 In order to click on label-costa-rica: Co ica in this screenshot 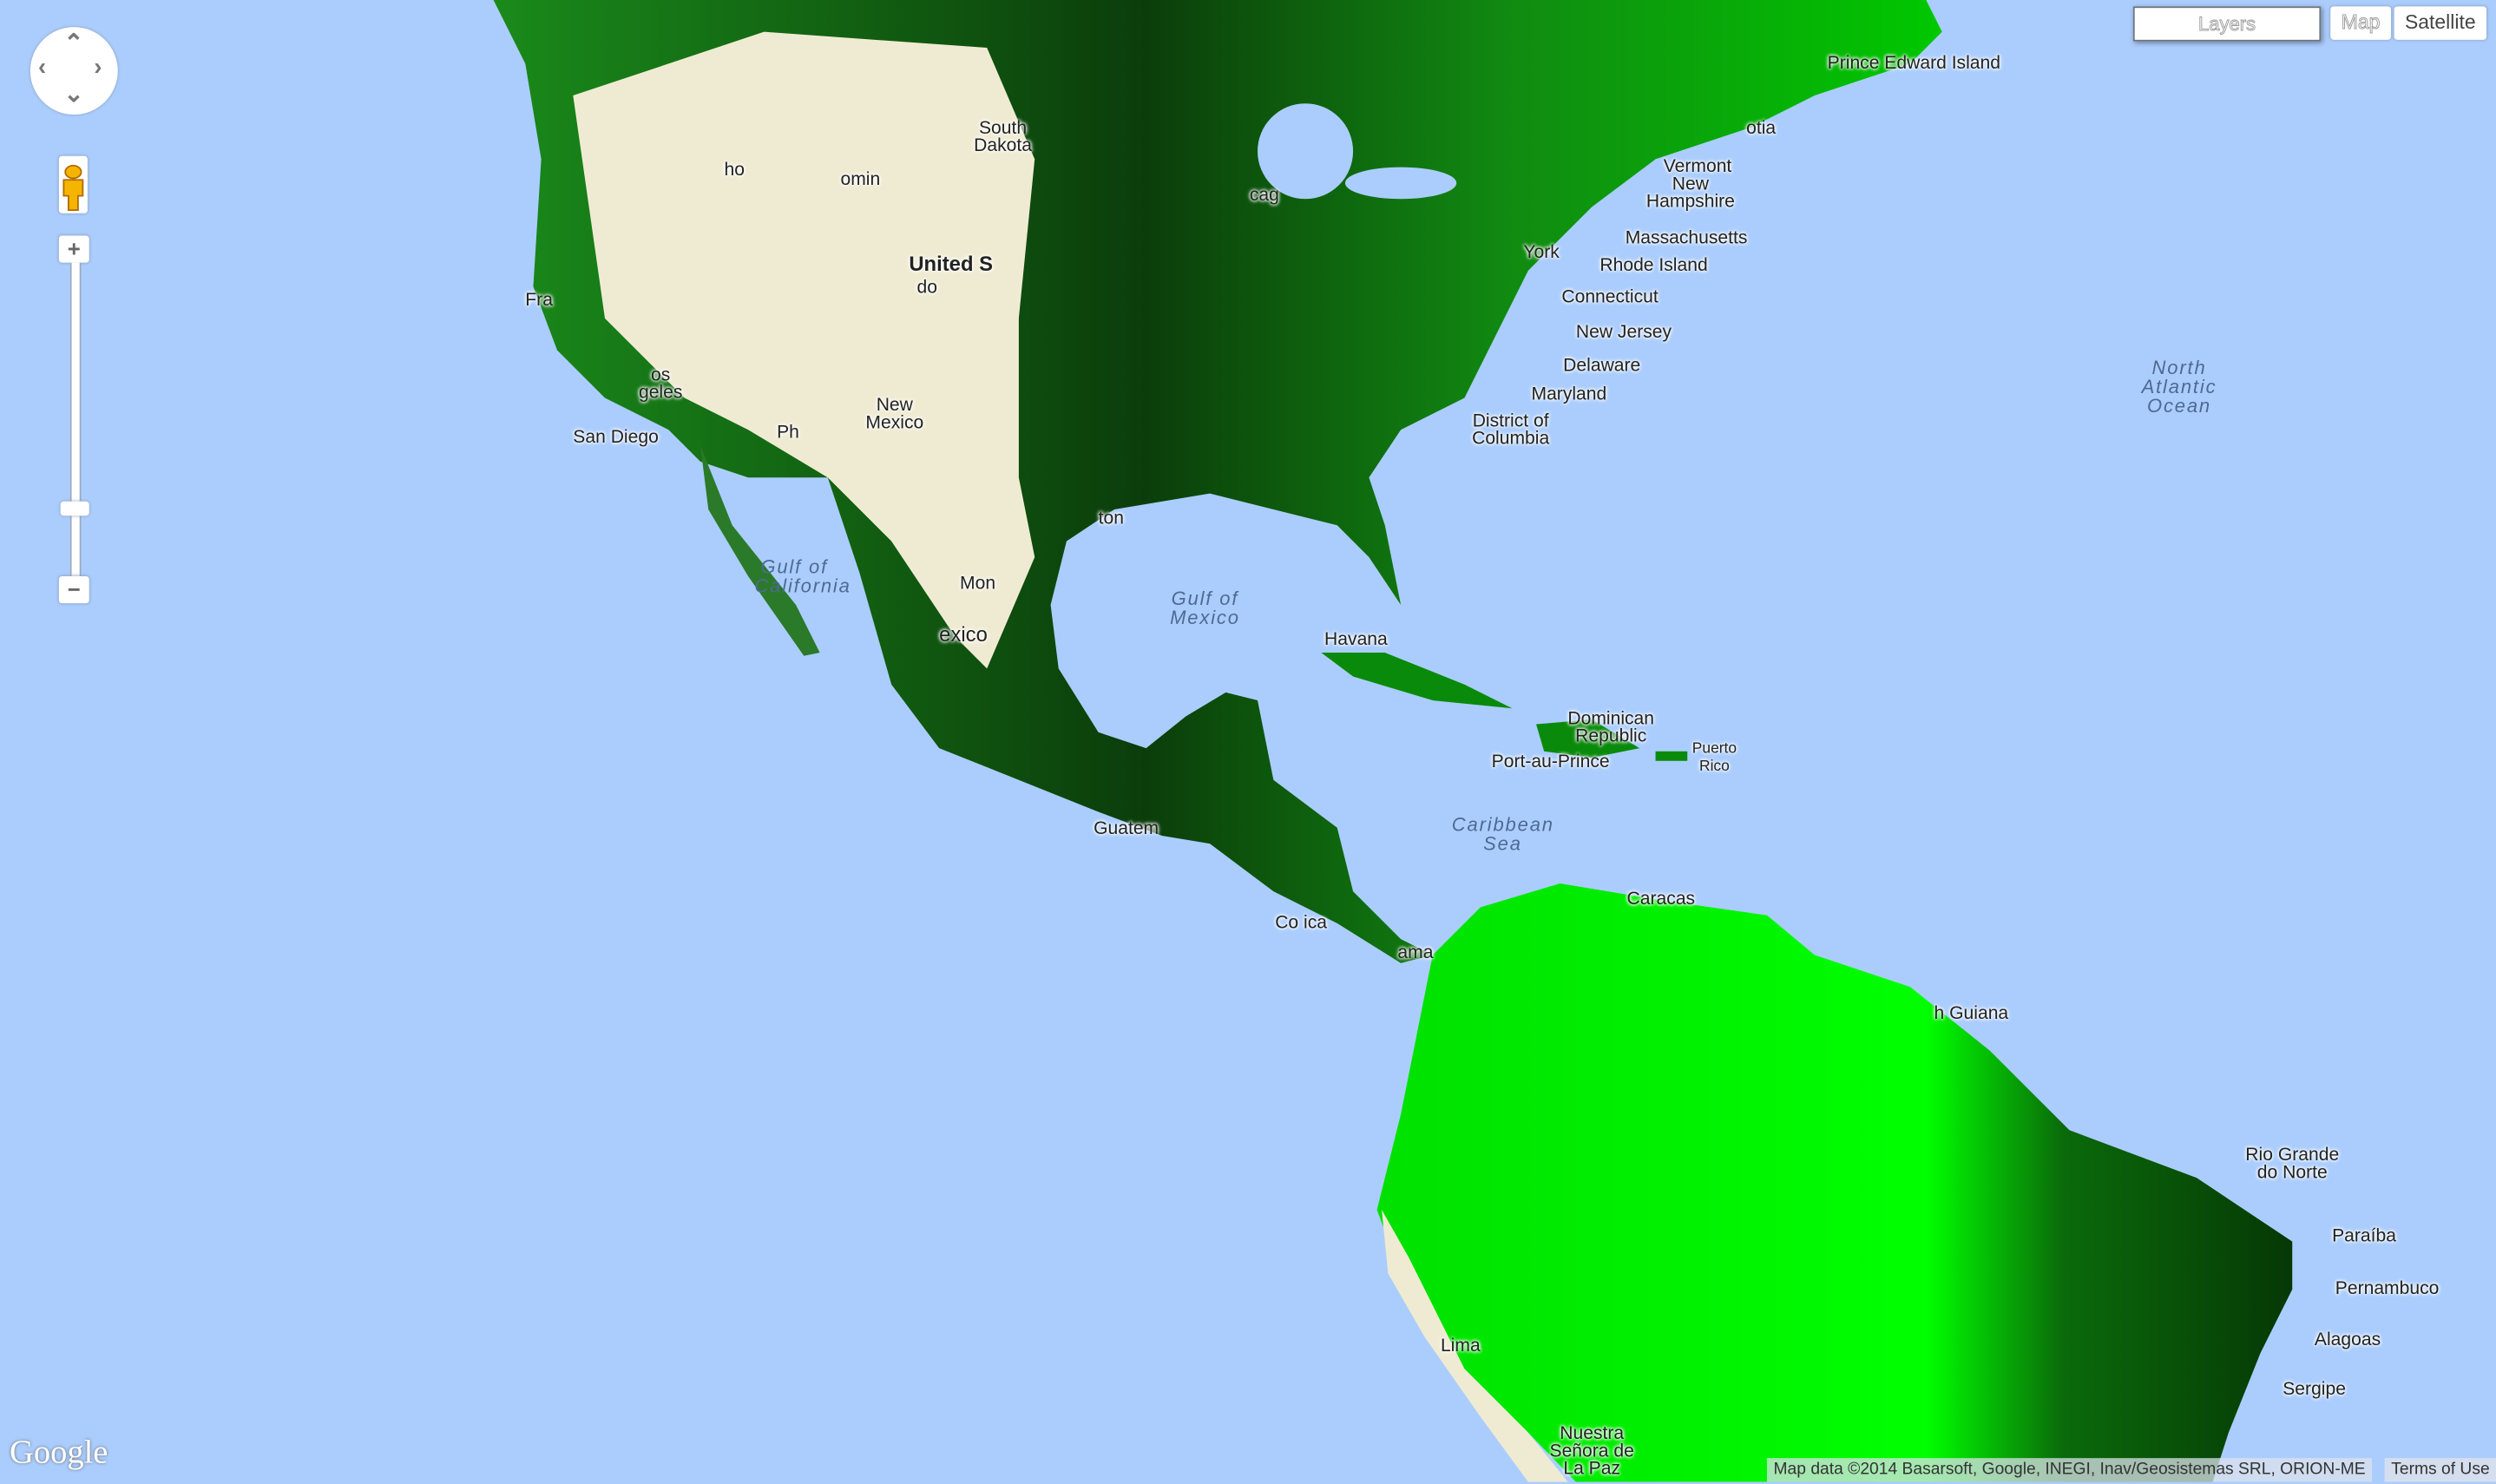, I will do `click(1301, 923)`.